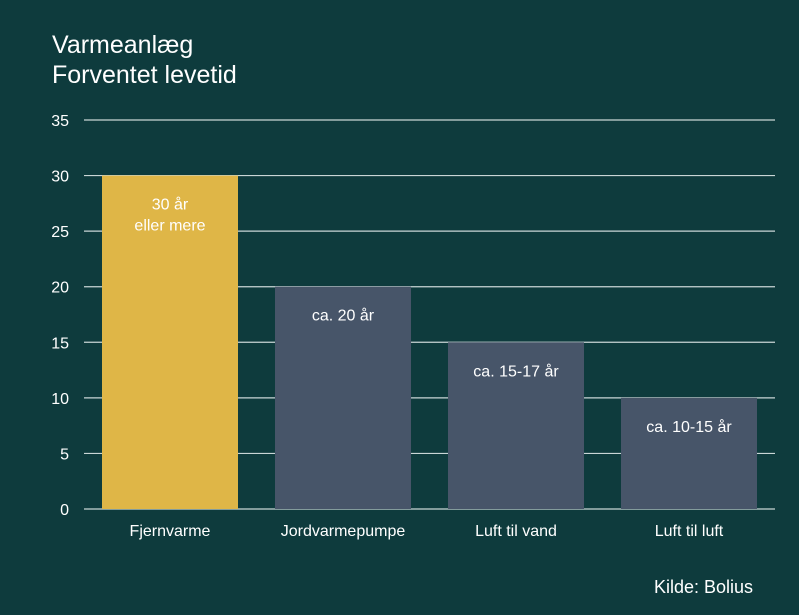 The image size is (799, 615). What do you see at coordinates (60, 177) in the screenshot?
I see `y-tick-label: 30` at bounding box center [60, 177].